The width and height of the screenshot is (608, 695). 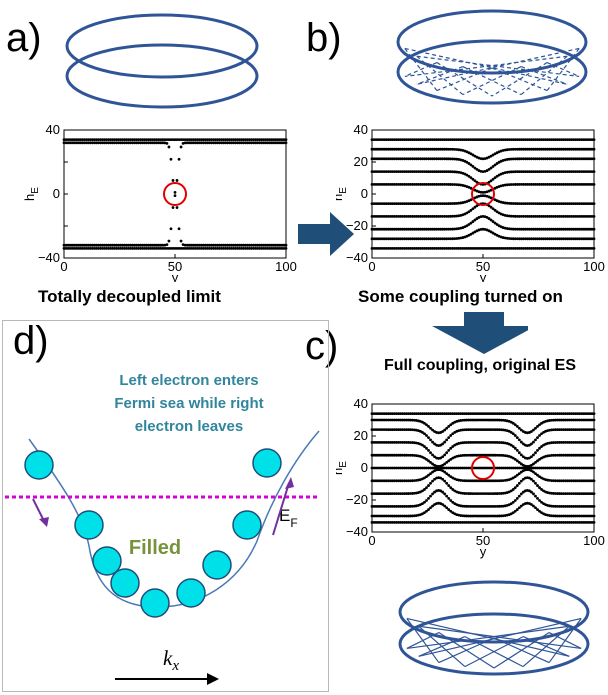 What do you see at coordinates (153, 533) in the screenshot?
I see `filled-state-balls` at bounding box center [153, 533].